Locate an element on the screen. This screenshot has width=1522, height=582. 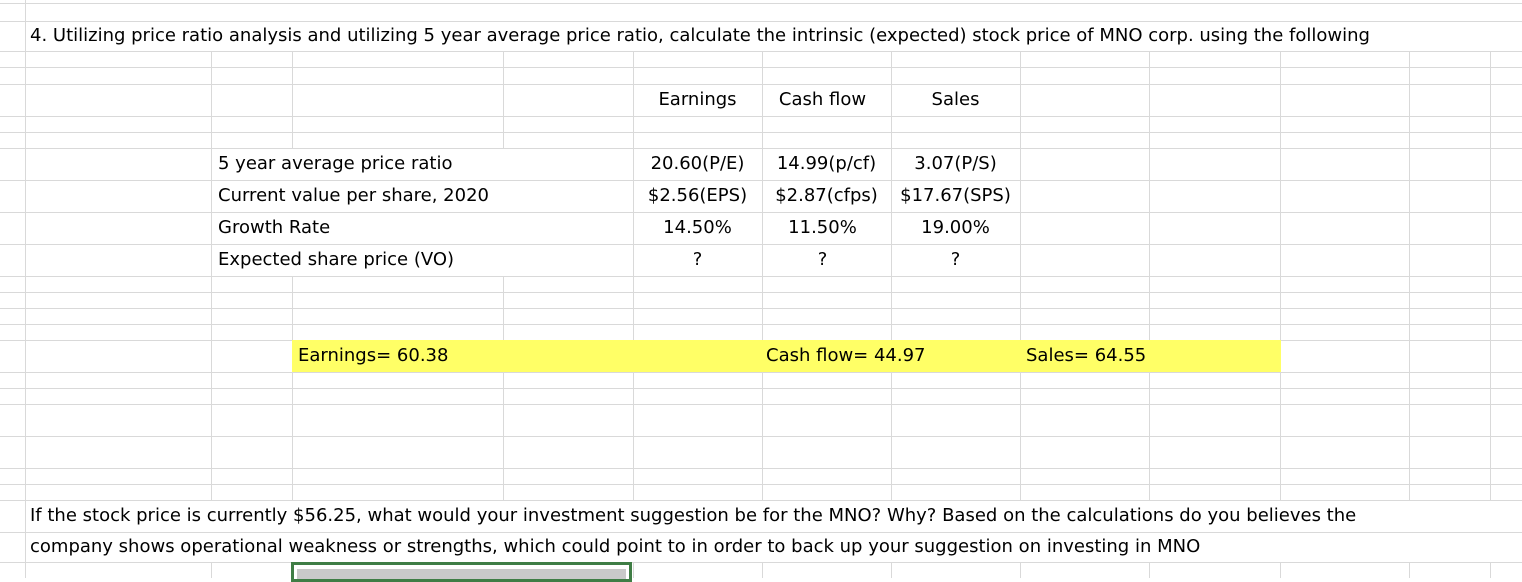
header-cash-flow: Cash flow is located at coordinates (822, 99).